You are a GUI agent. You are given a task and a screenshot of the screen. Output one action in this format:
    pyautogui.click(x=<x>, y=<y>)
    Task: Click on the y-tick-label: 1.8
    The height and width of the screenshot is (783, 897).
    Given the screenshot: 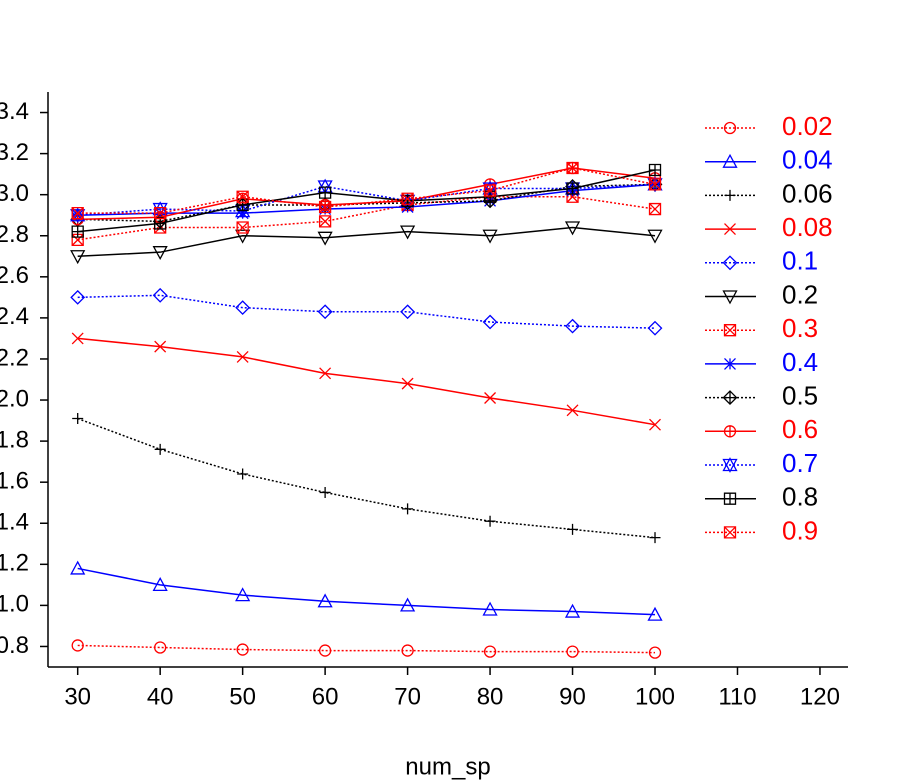 What is the action you would take?
    pyautogui.click(x=14, y=439)
    